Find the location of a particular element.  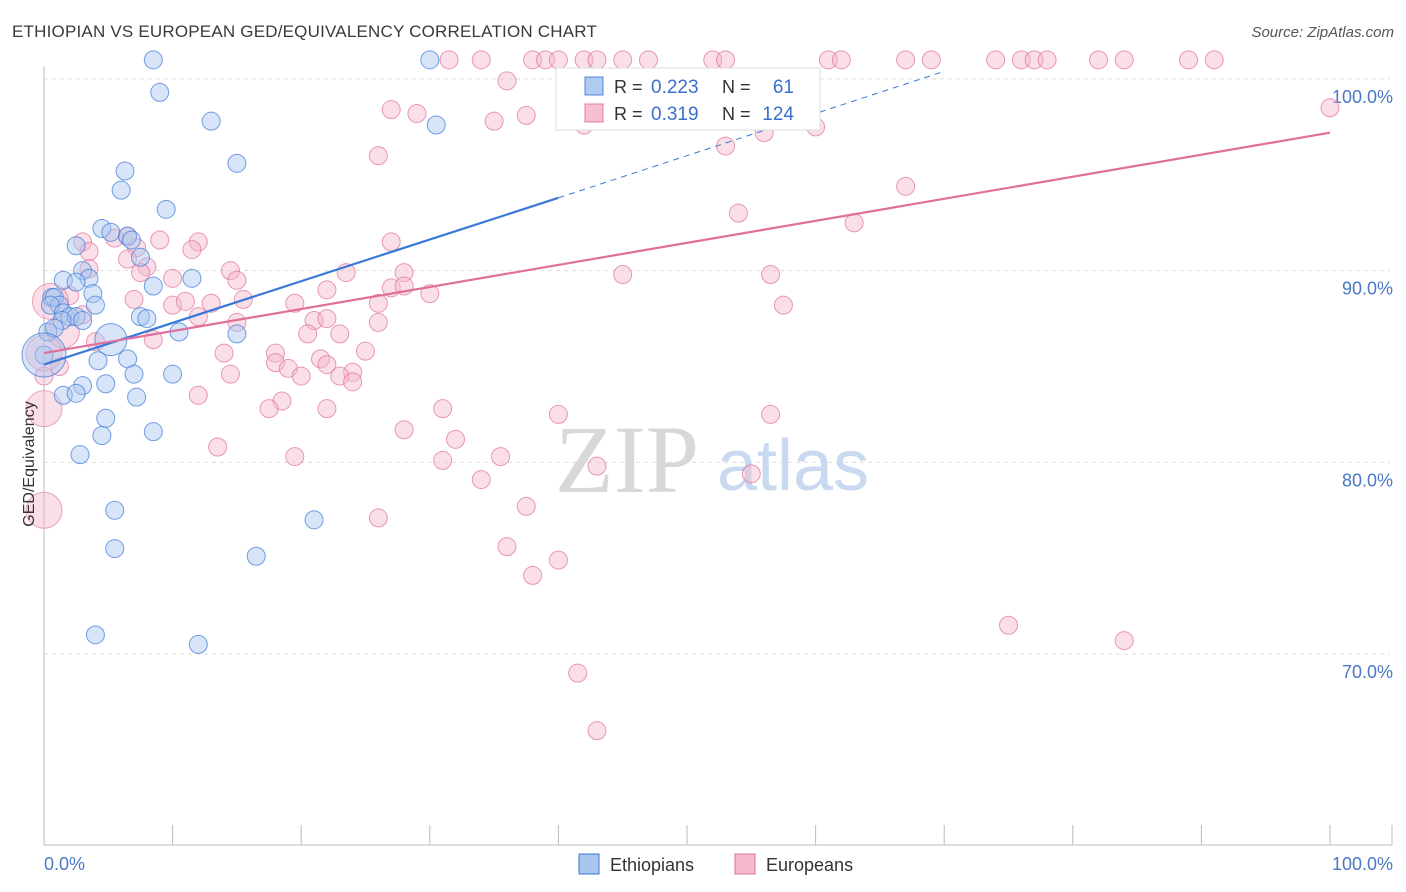

stats-n-value-europeans: 124 is located at coordinates (778, 114).